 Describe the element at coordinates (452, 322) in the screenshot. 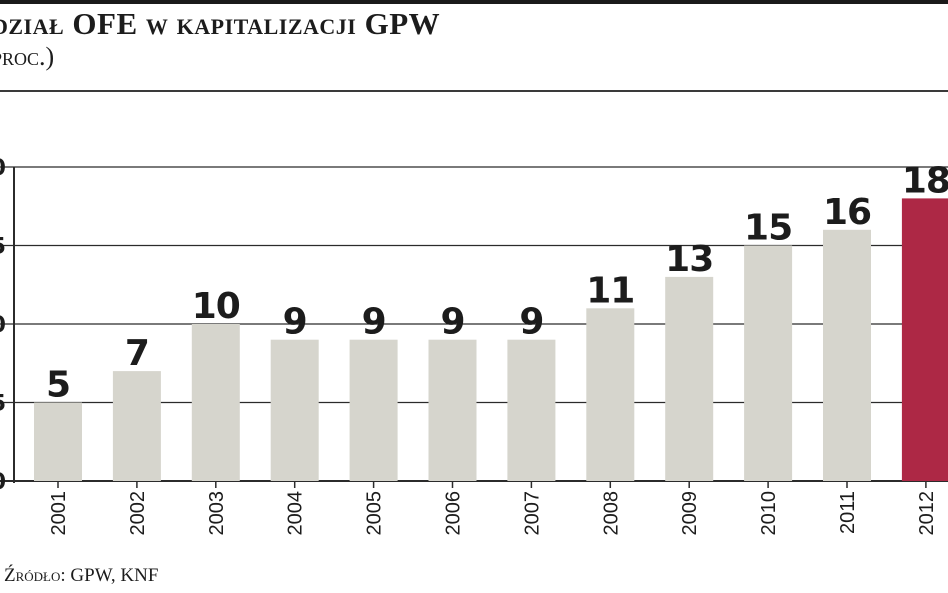

I see `data-label-2006: 9` at that location.